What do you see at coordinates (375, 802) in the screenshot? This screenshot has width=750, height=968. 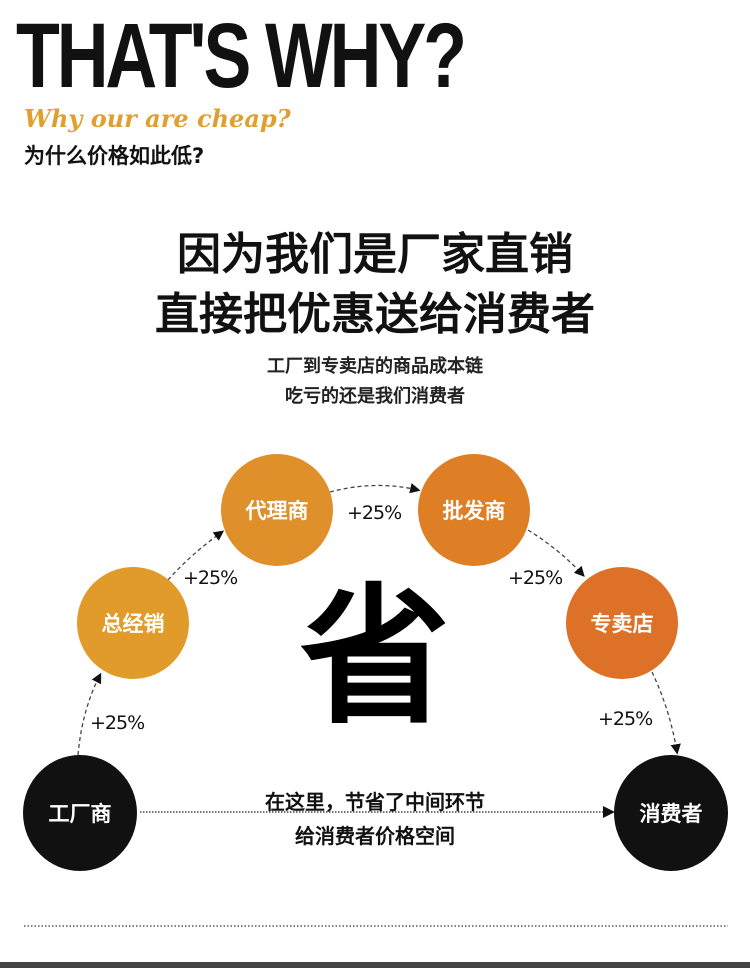 I see `note-line-1: 在这里，节省了中间环节` at bounding box center [375, 802].